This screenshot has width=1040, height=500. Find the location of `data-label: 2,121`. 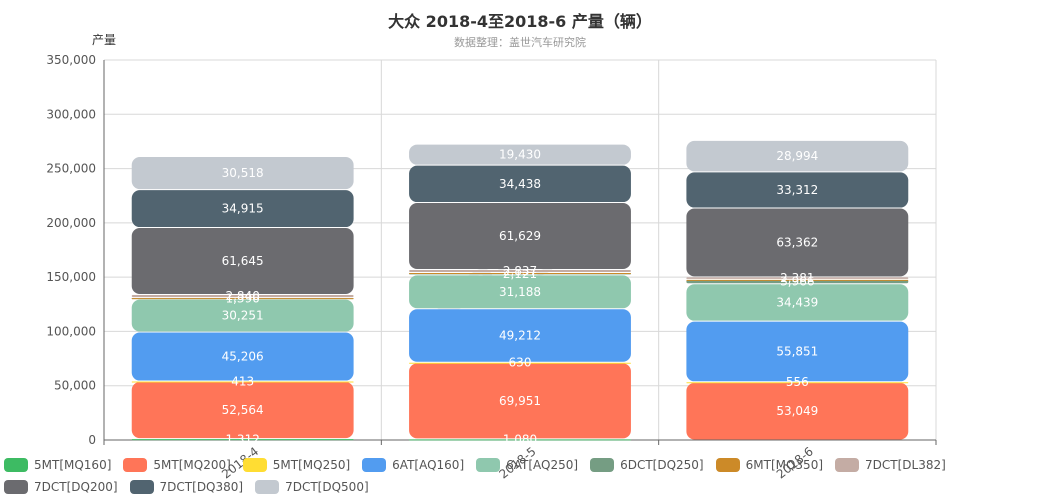

data-label: 2,121 is located at coordinates (520, 274).